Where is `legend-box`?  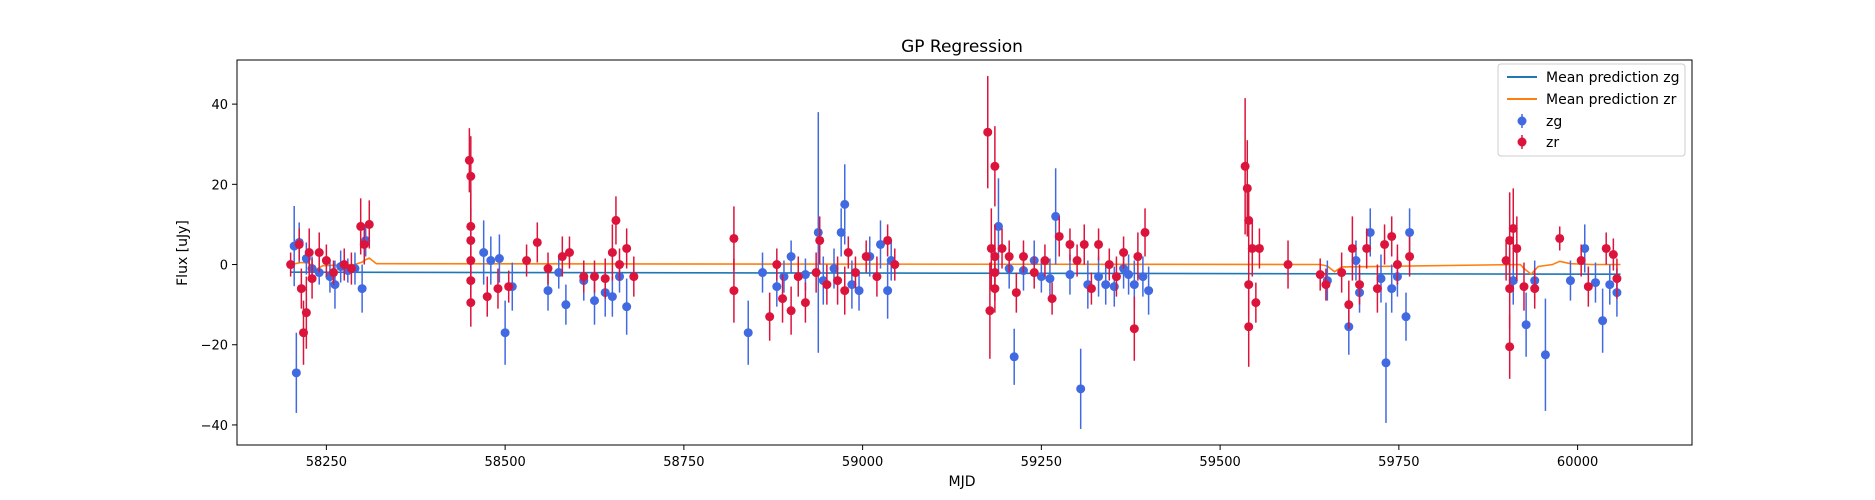
legend-box is located at coordinates (1591, 110).